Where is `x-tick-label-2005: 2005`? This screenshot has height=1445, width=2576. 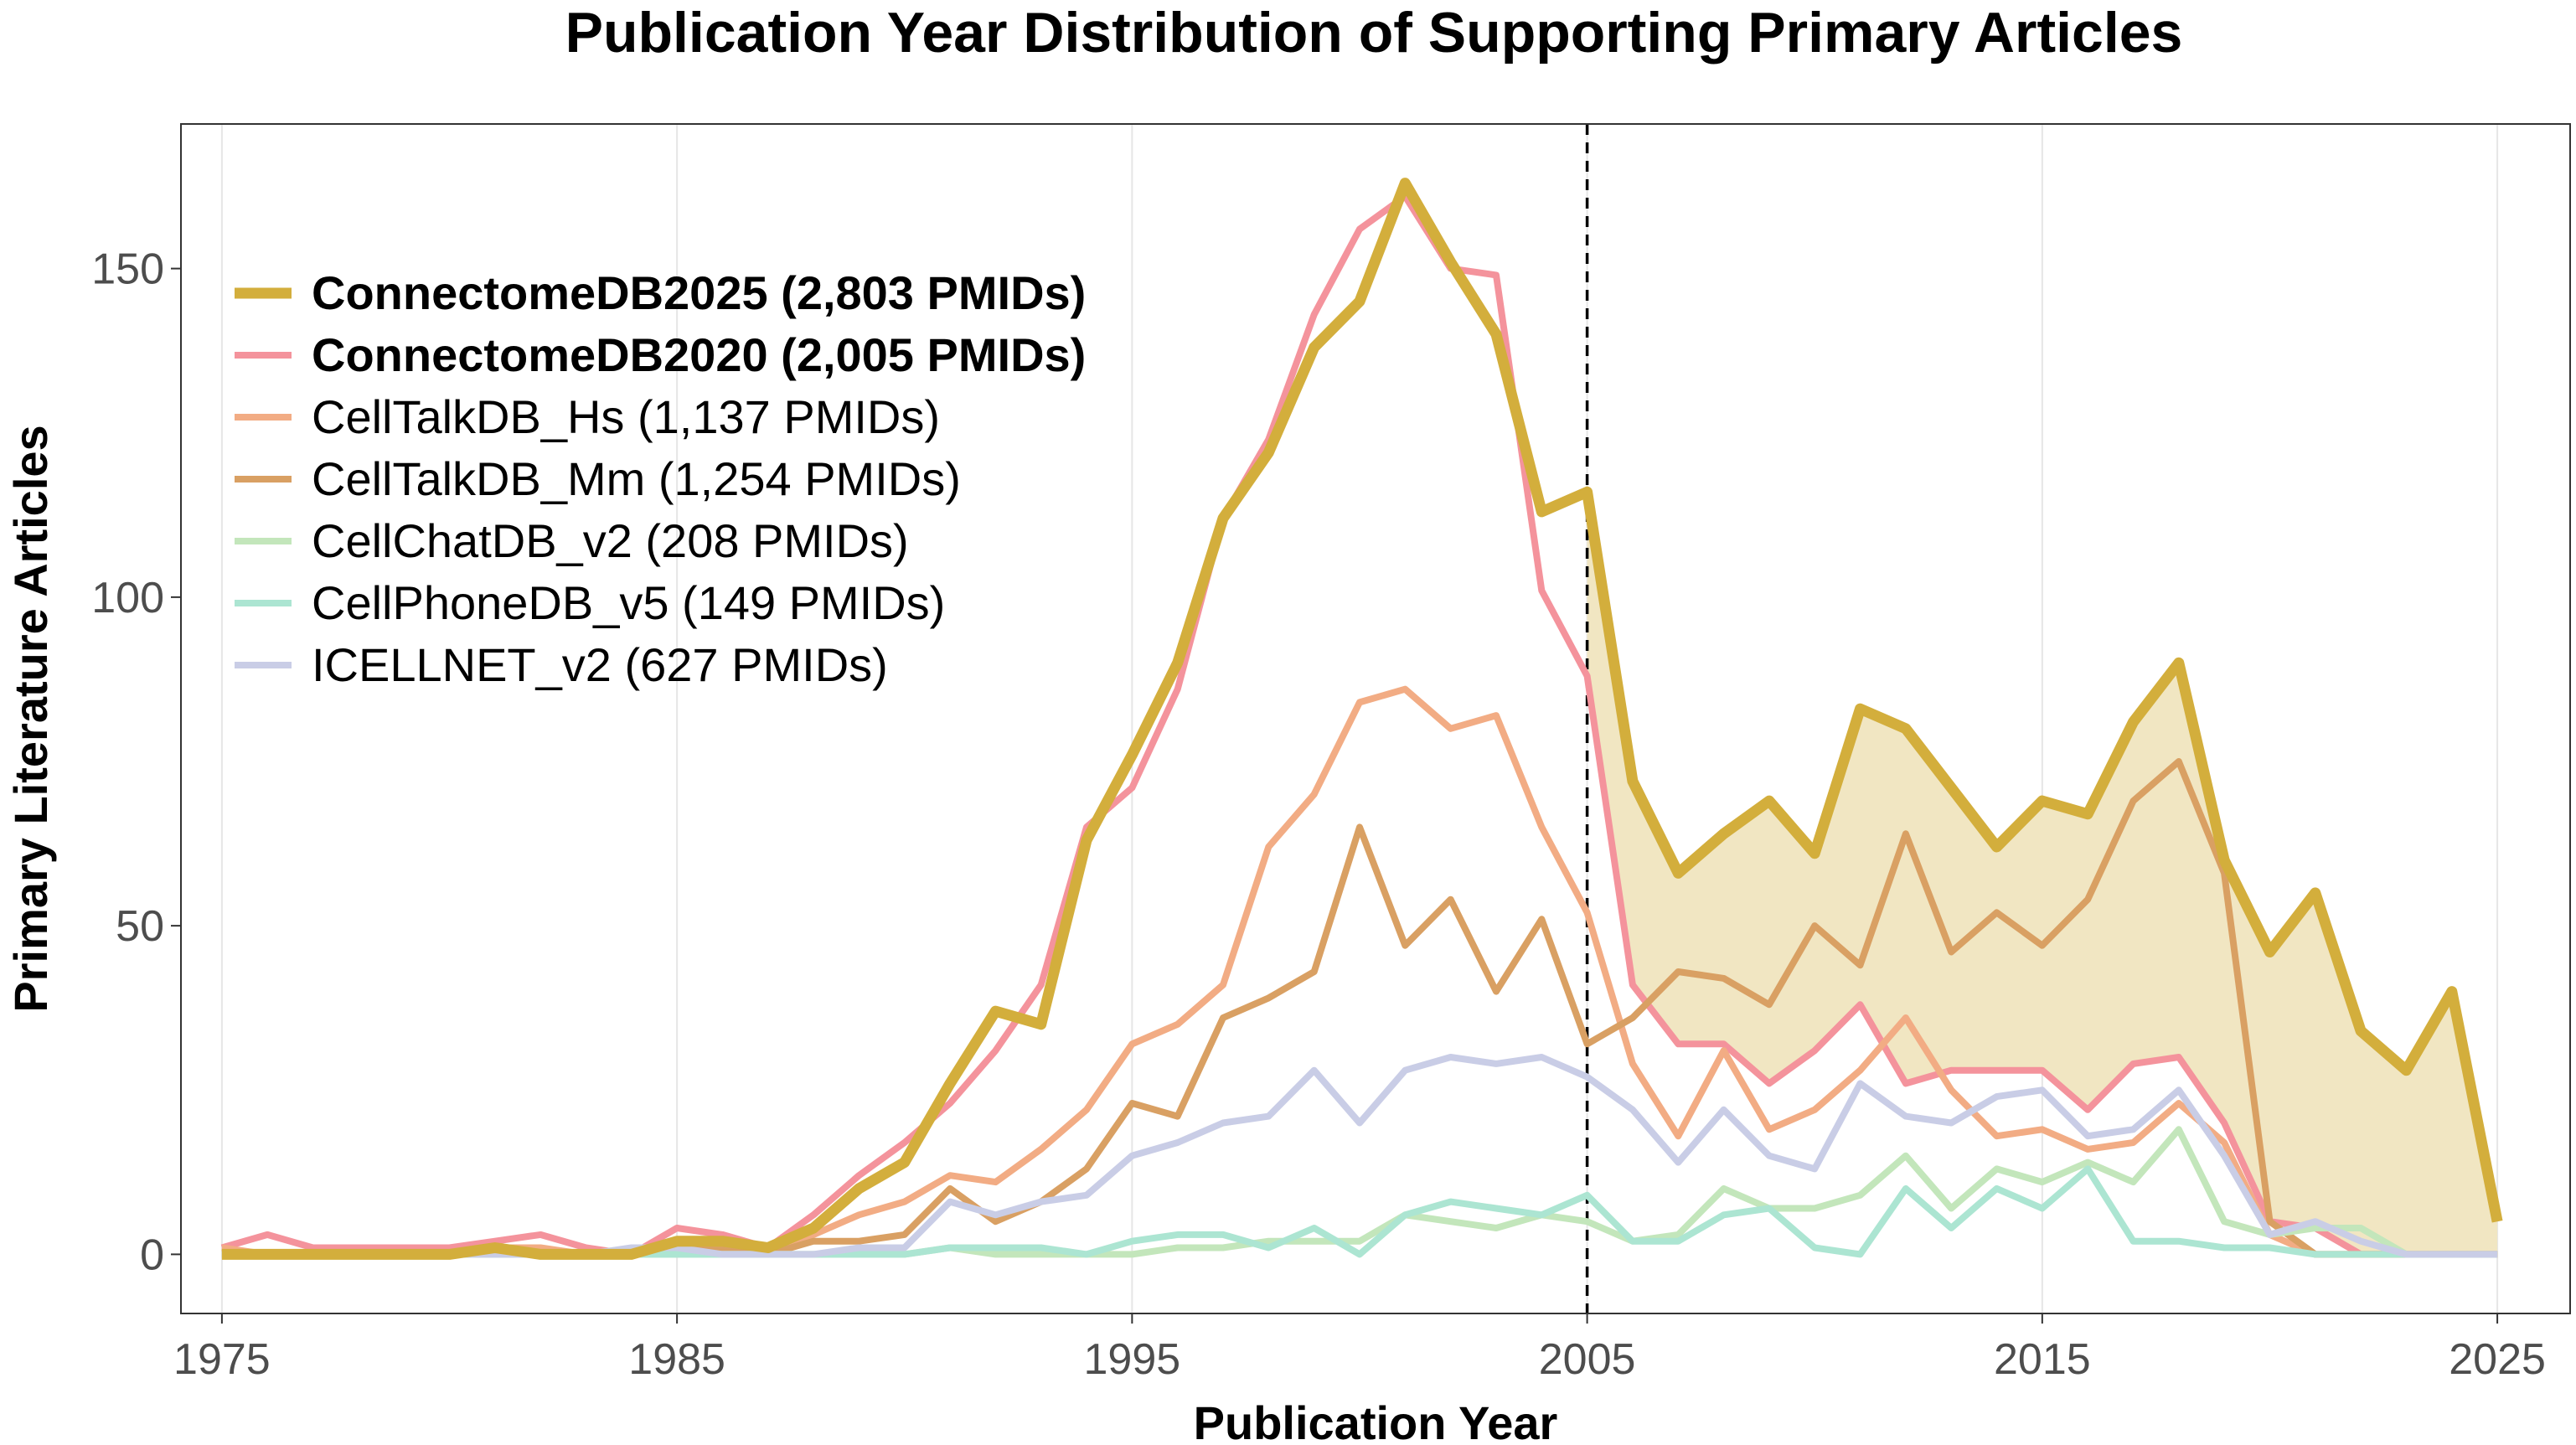 x-tick-label-2005: 2005 is located at coordinates (1587, 1359).